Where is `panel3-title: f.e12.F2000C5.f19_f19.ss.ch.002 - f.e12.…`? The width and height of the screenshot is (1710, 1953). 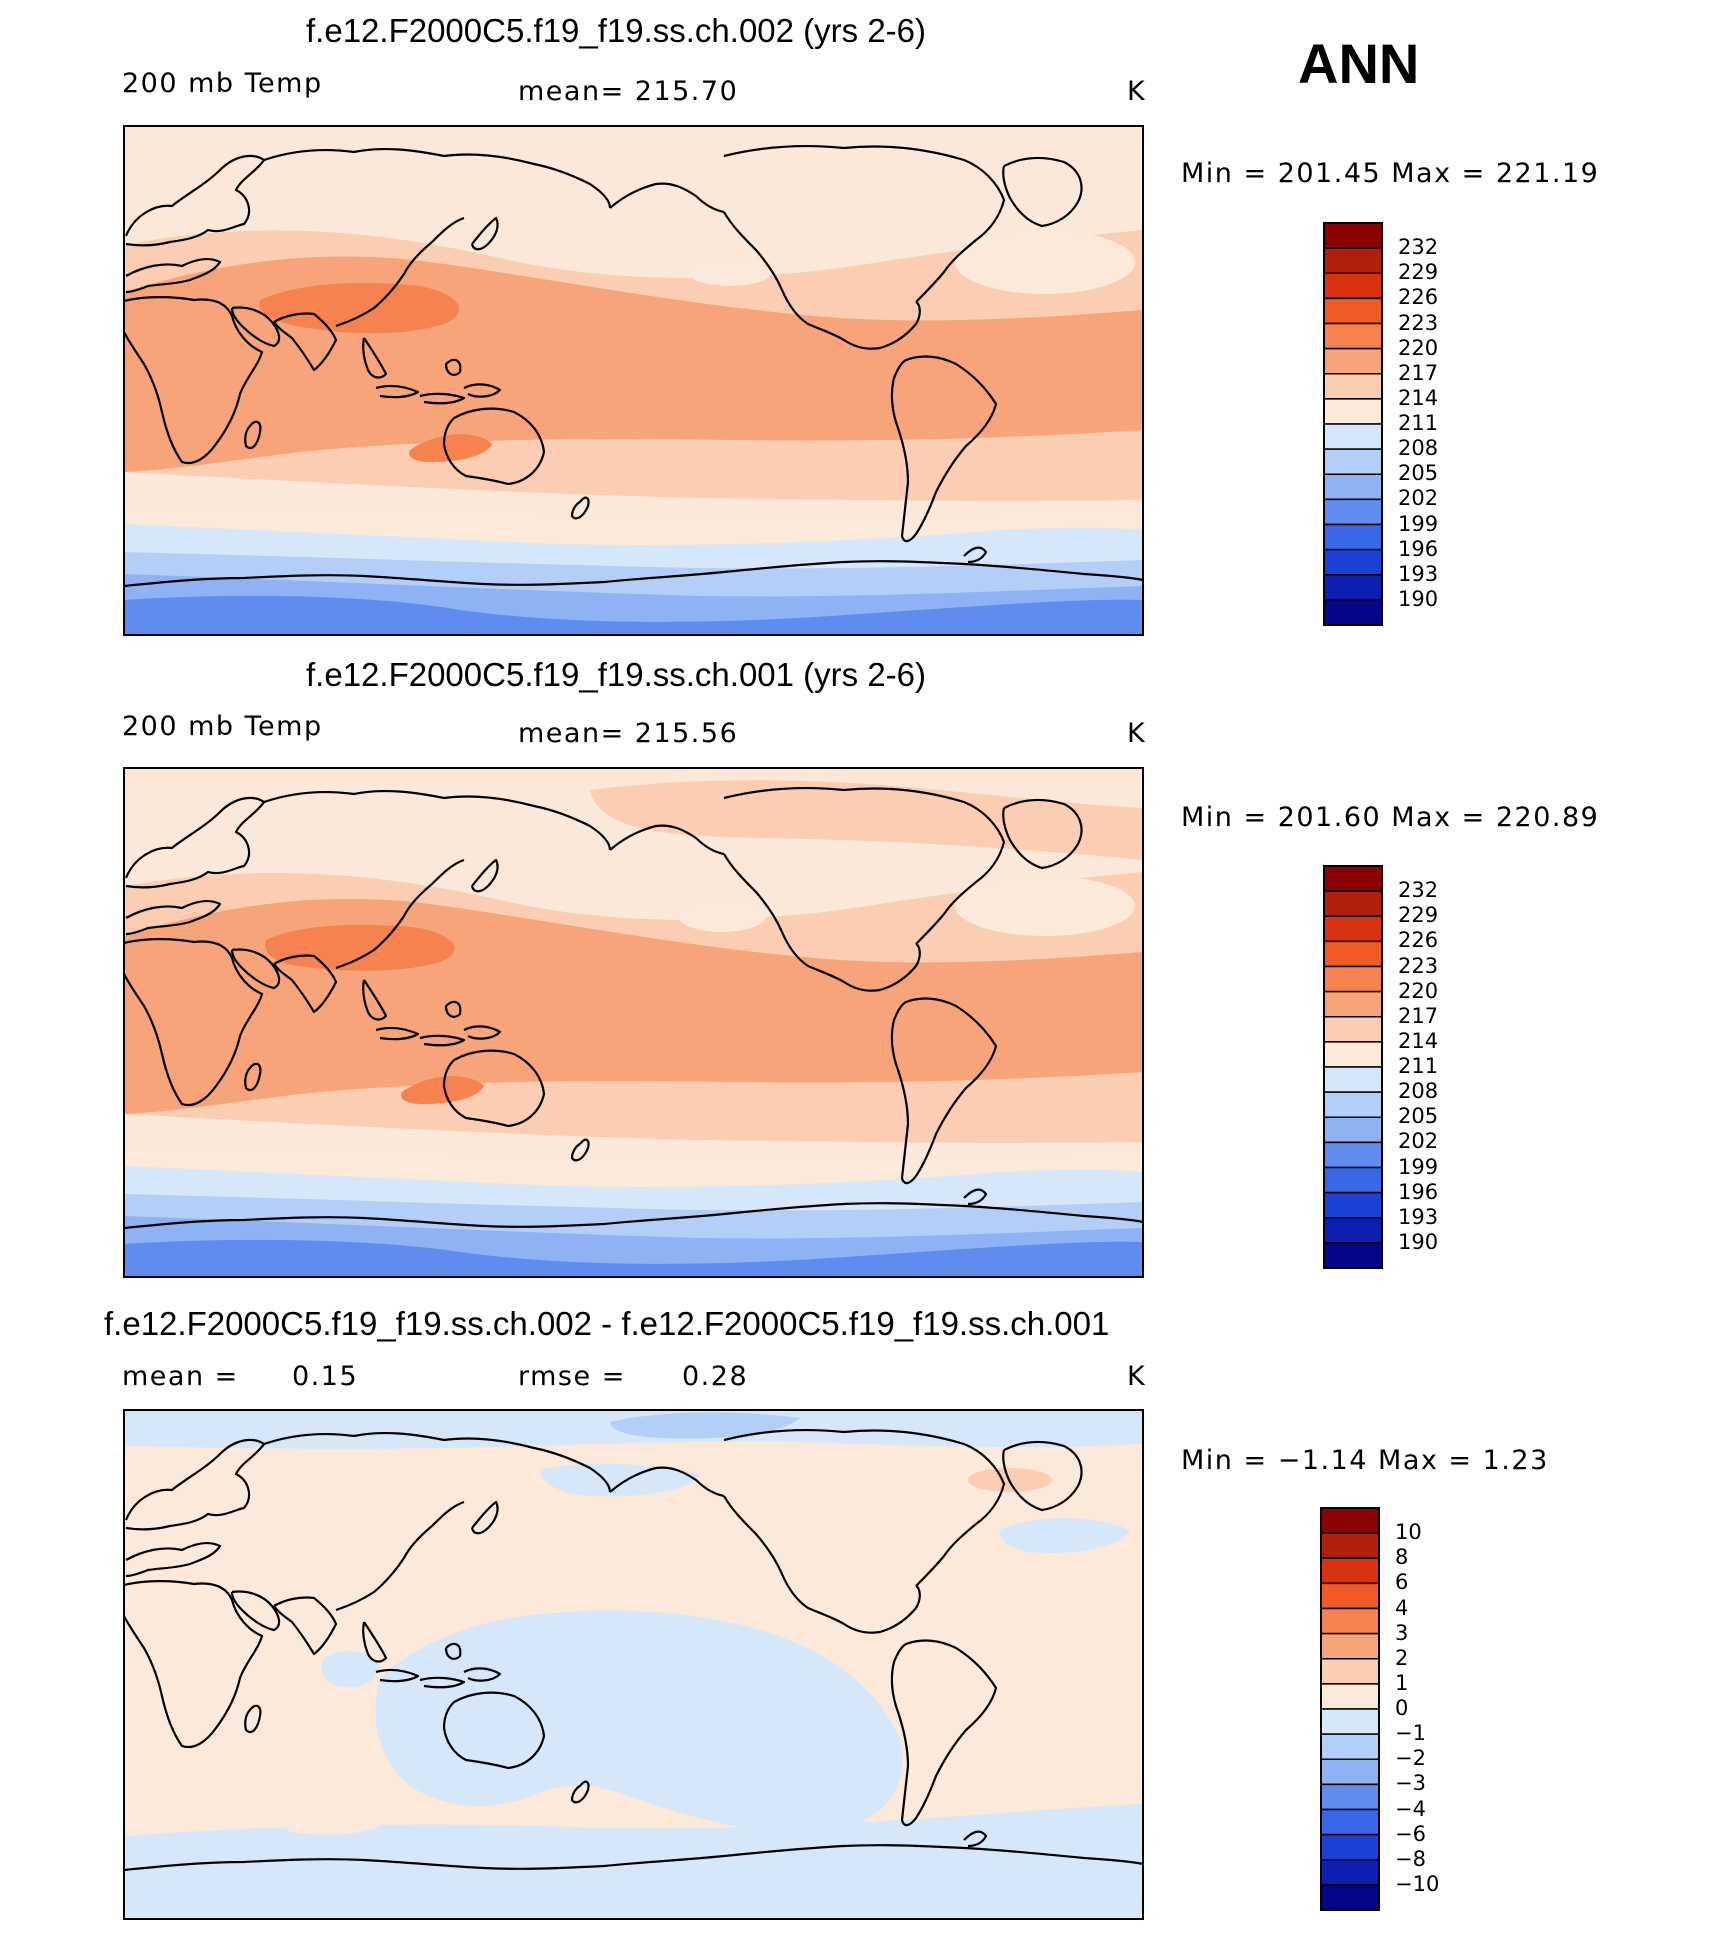 panel3-title: f.e12.F2000C5.f19_f19.ss.ch.002 - f.e12.… is located at coordinates (607, 1323).